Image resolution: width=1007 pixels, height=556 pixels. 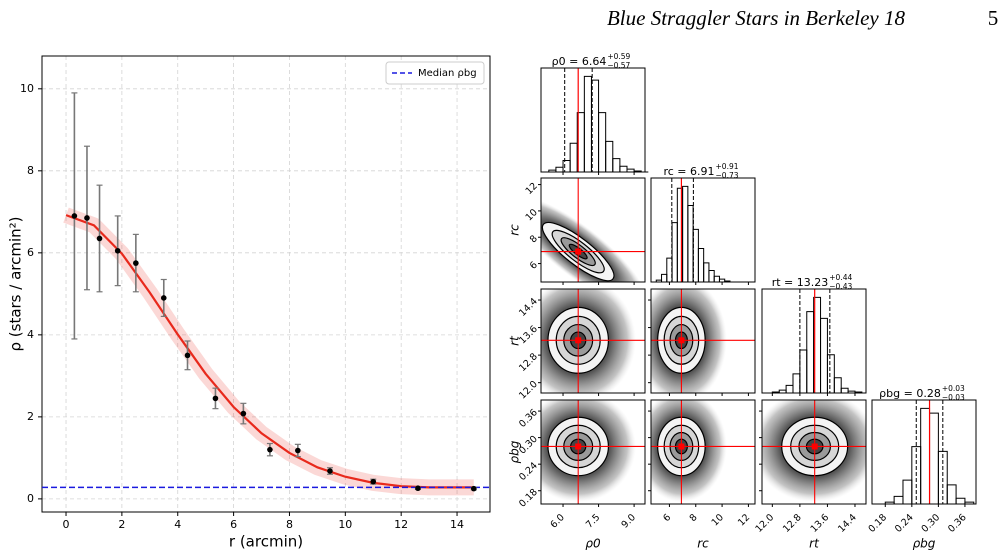 What do you see at coordinates (727, 175) in the screenshot?
I see `title-minus: −0.73` at bounding box center [727, 175].